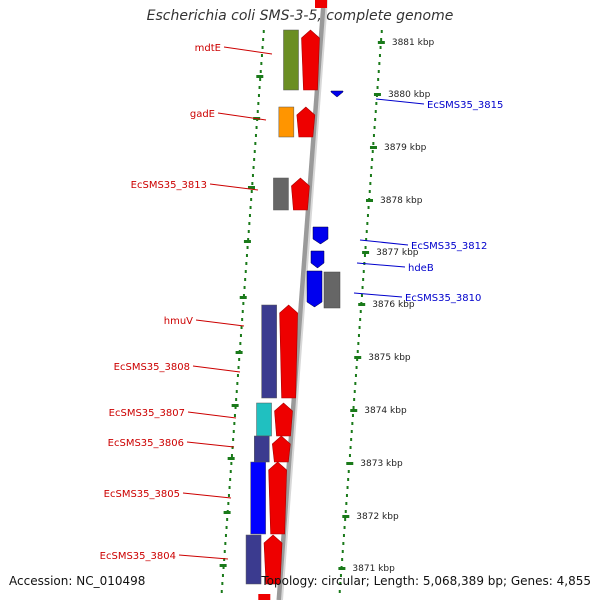 Image resolution: width=600 pixels, height=605 pixels. What do you see at coordinates (77, 581) in the screenshot?
I see `accession-text: Accession: NC_010498` at bounding box center [77, 581].